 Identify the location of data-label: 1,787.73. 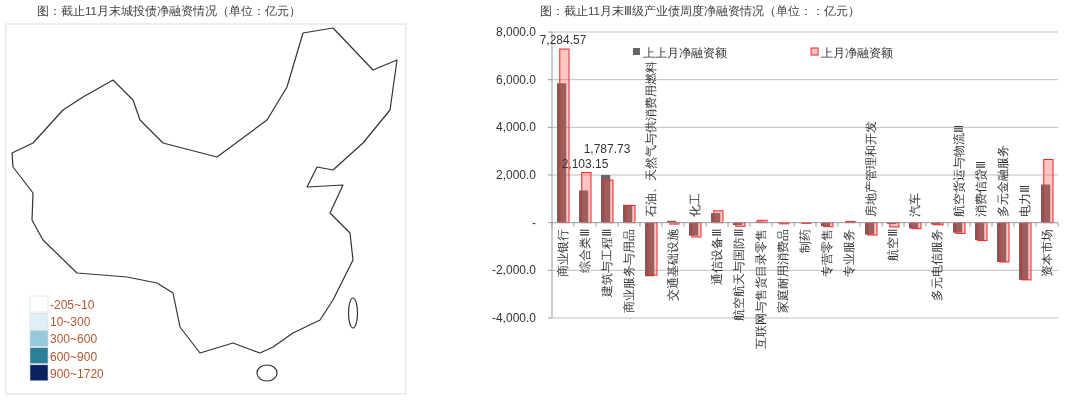
(607, 148).